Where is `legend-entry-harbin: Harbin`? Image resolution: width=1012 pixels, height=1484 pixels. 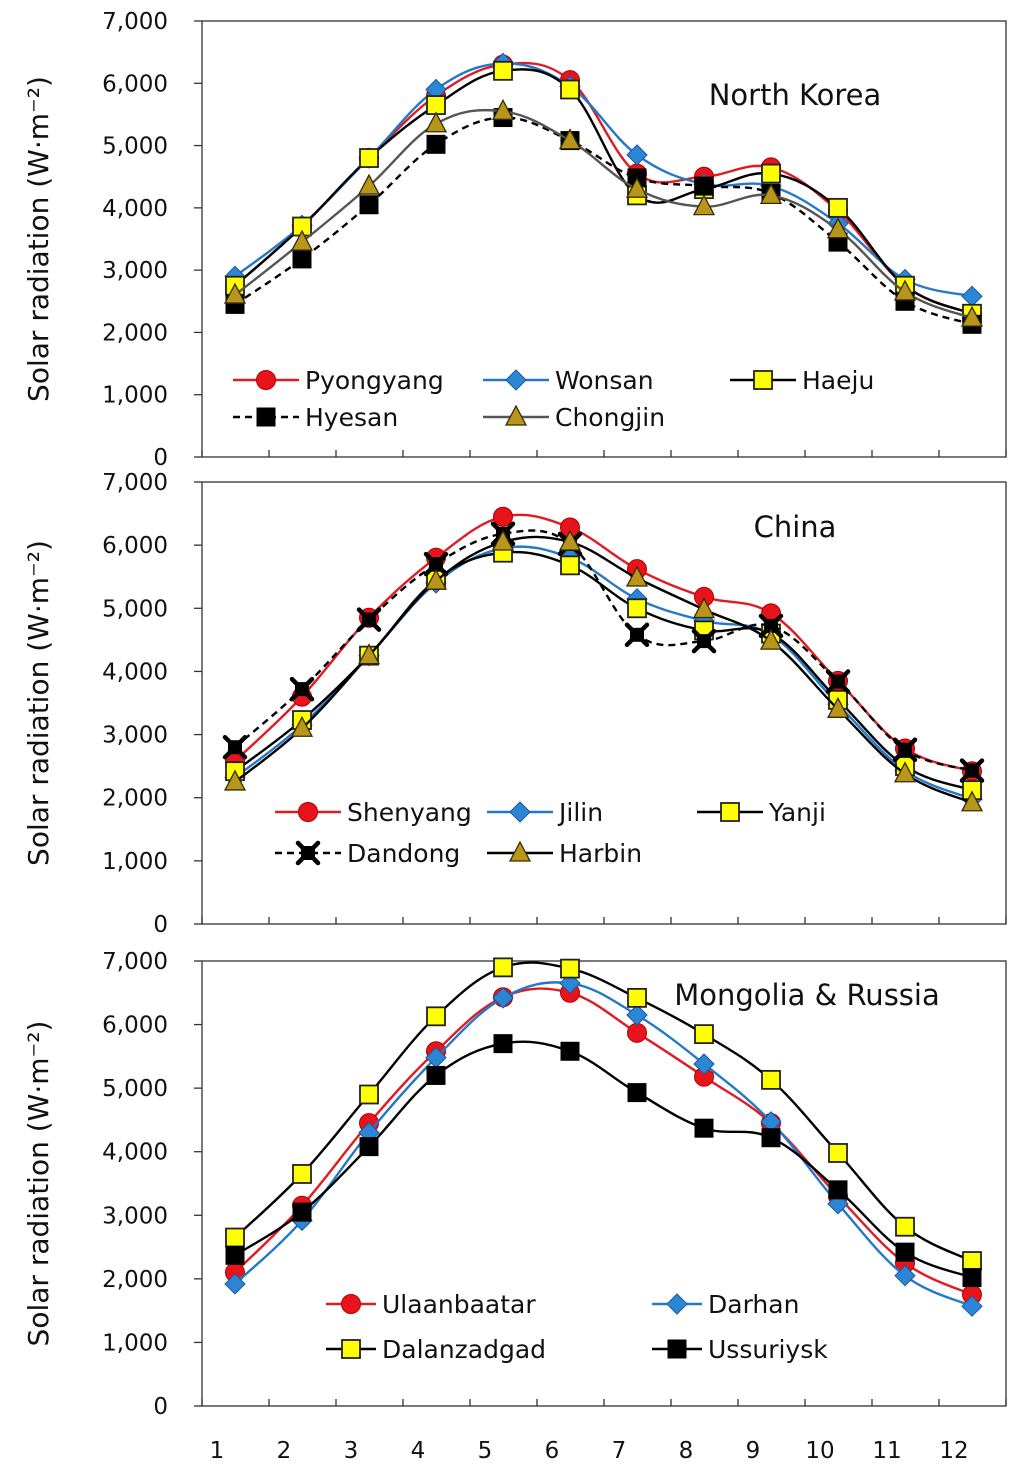
legend-entry-harbin: Harbin is located at coordinates (564, 853).